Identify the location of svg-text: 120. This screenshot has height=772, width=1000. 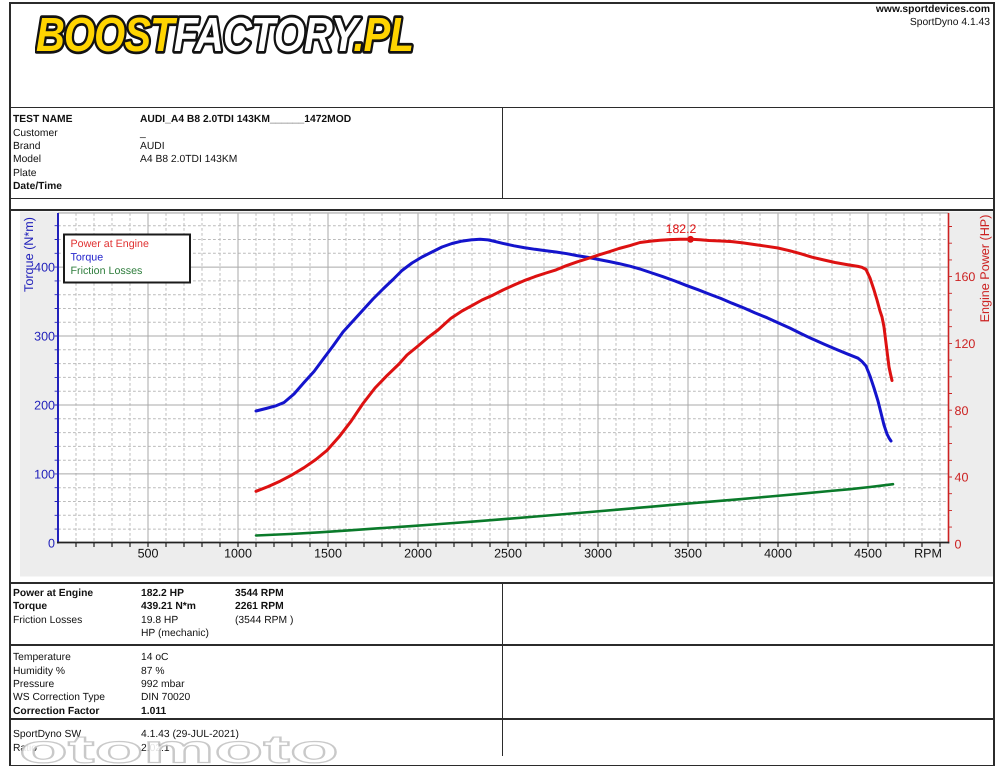
(965, 344).